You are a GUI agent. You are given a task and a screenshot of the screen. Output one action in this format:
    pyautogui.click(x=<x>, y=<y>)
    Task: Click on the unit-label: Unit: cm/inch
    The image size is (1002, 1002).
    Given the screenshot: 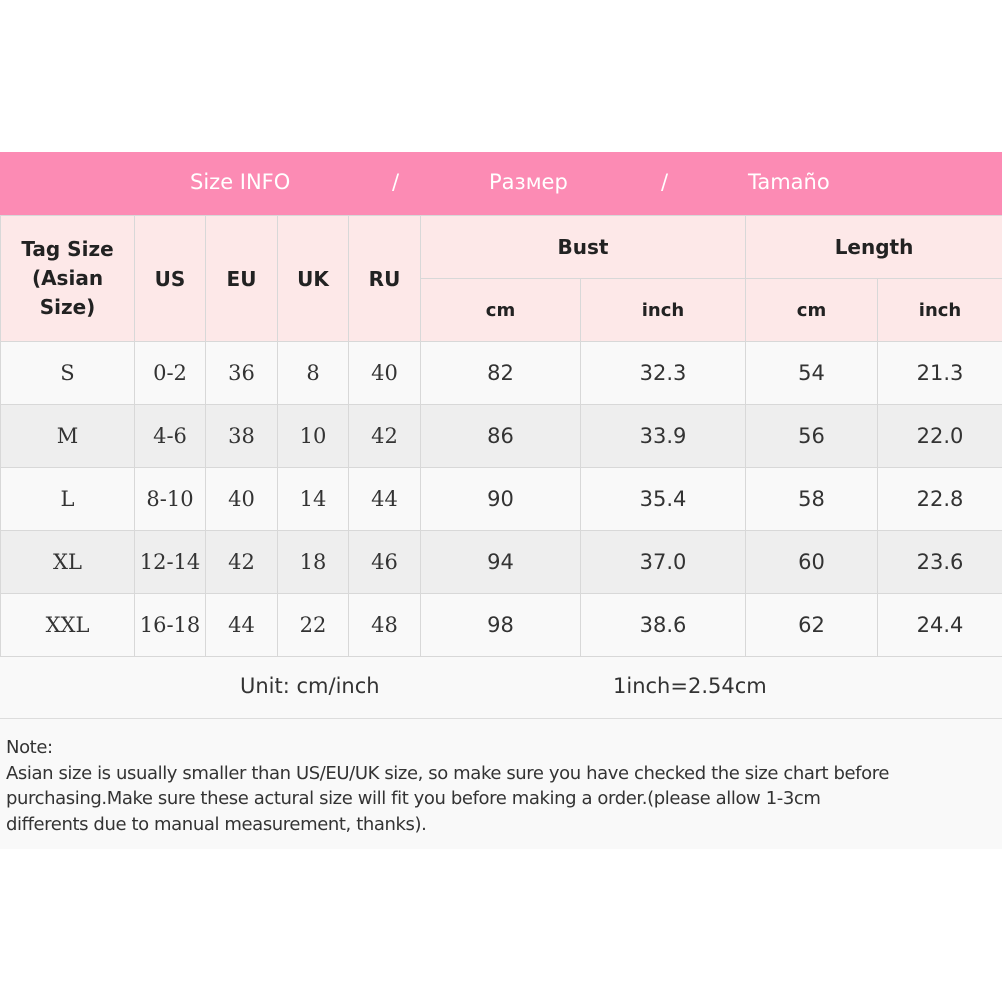 What is the action you would take?
    pyautogui.click(x=310, y=686)
    